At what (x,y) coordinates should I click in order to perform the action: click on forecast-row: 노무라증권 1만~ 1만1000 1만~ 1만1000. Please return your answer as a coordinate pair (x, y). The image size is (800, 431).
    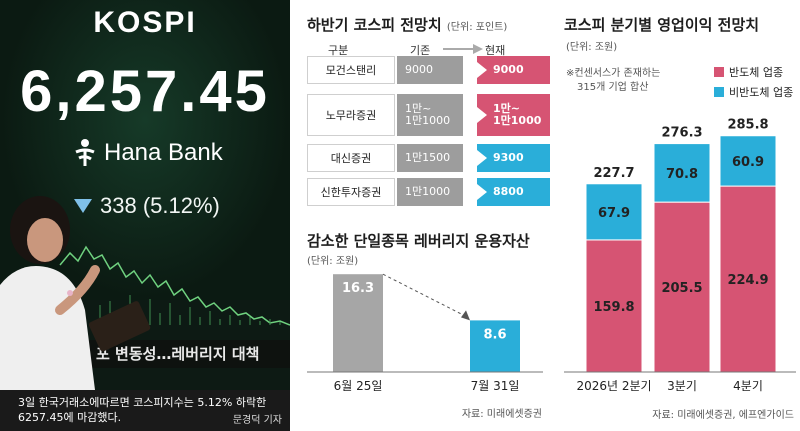
    Looking at the image, I should click on (428, 115).